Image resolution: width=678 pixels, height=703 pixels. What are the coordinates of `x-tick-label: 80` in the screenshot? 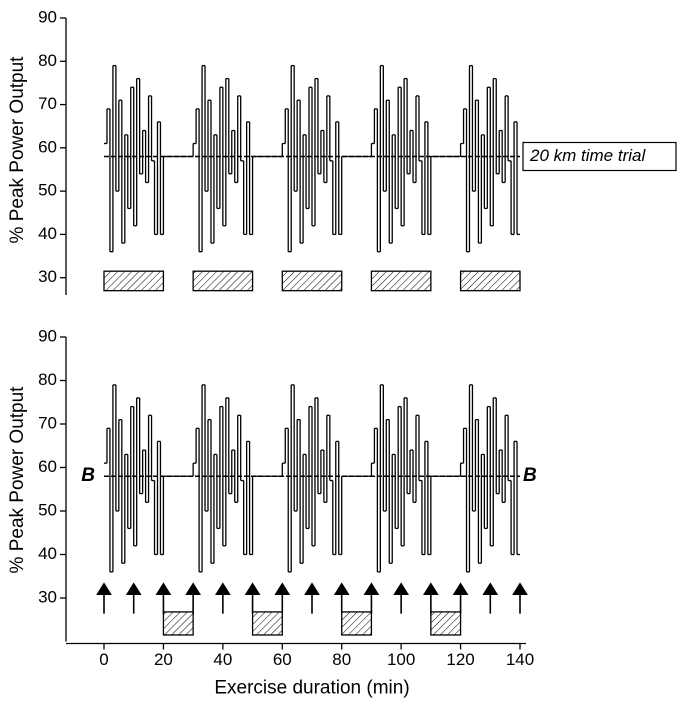 It's located at (341, 659).